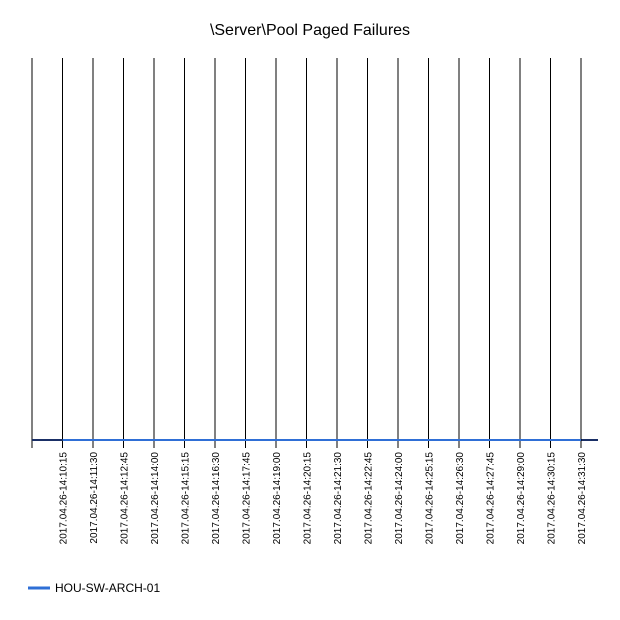 The image size is (620, 620). Describe the element at coordinates (247, 498) in the screenshot. I see `x-tick-label: 2017.04.26-14:17:45` at that location.